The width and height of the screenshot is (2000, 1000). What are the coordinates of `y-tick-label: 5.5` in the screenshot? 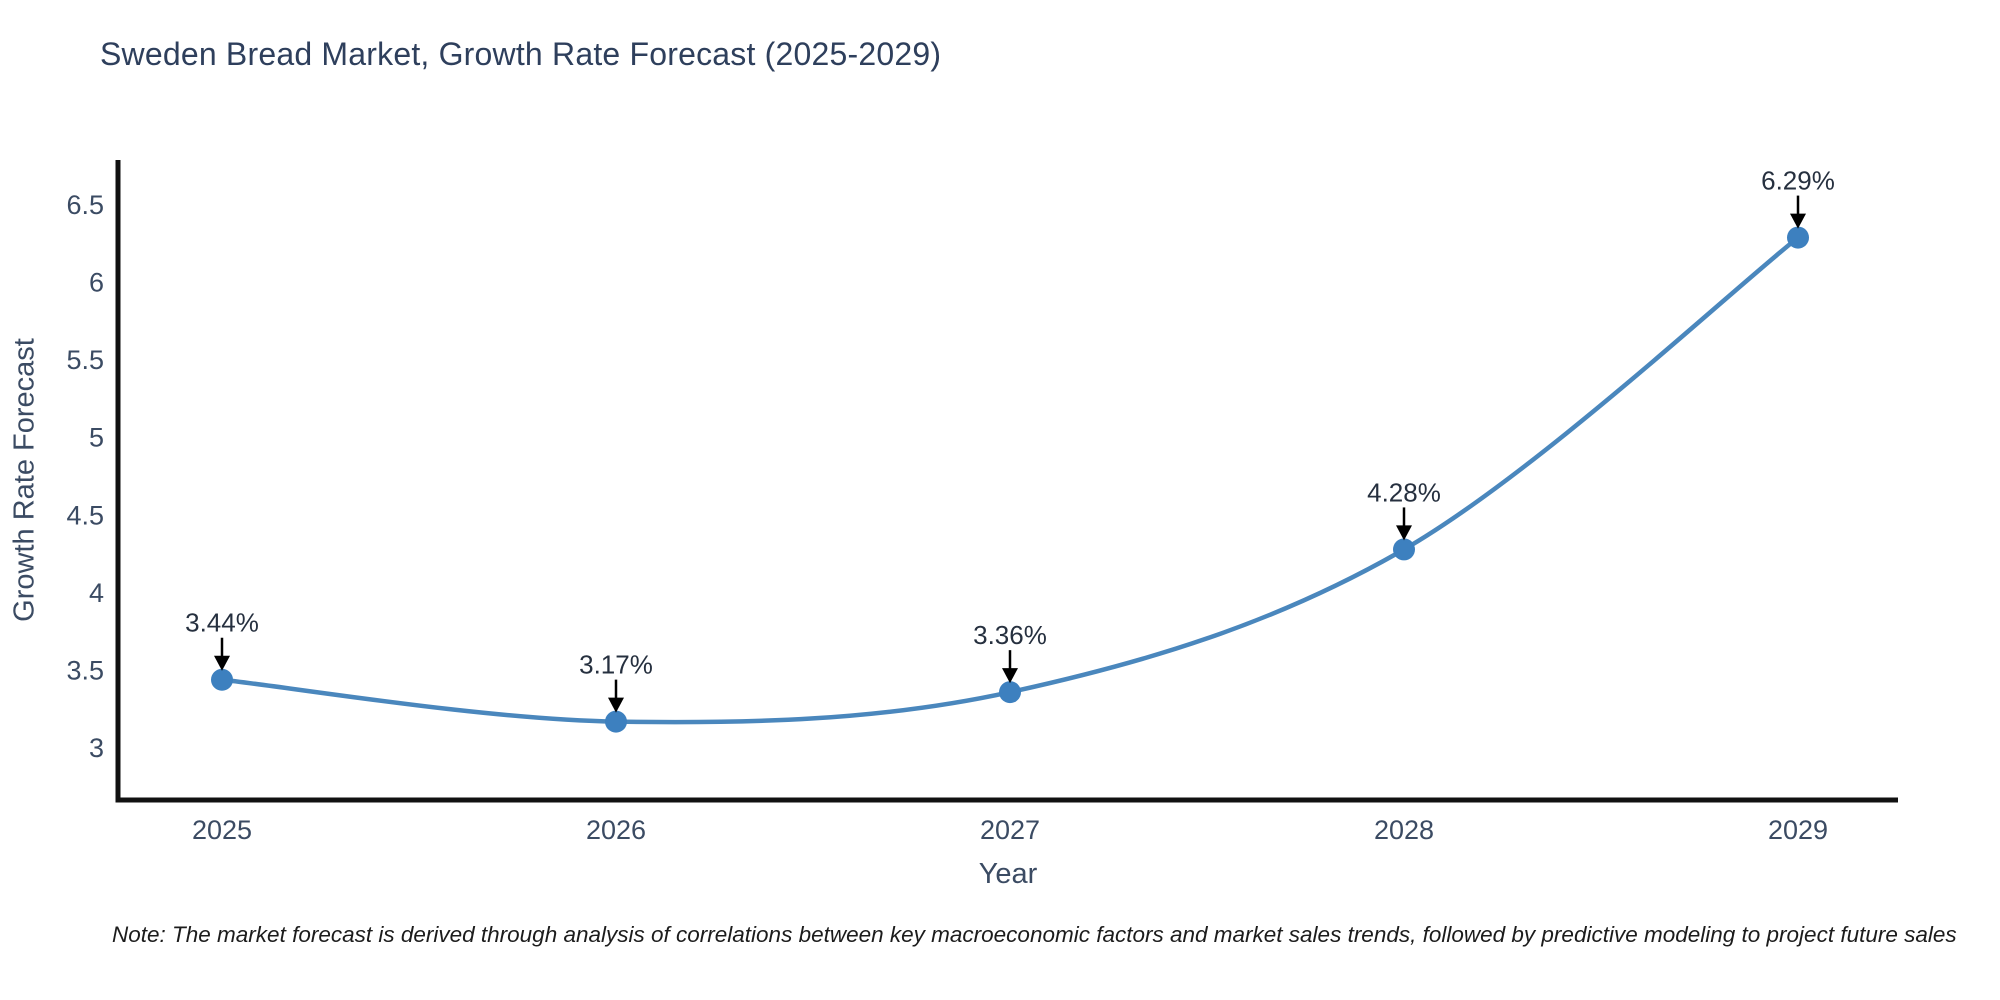 It's located at (85, 360).